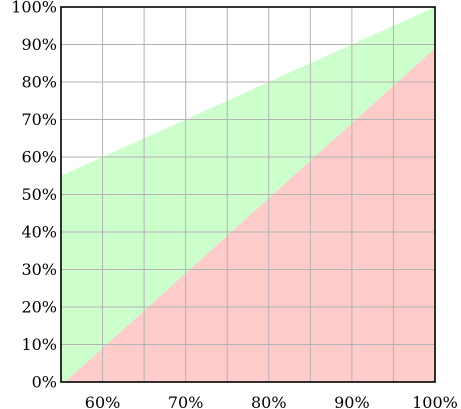 Image resolution: width=461 pixels, height=409 pixels. Describe the element at coordinates (44, 382) in the screenshot. I see `y-tick-label-1: 0%` at that location.